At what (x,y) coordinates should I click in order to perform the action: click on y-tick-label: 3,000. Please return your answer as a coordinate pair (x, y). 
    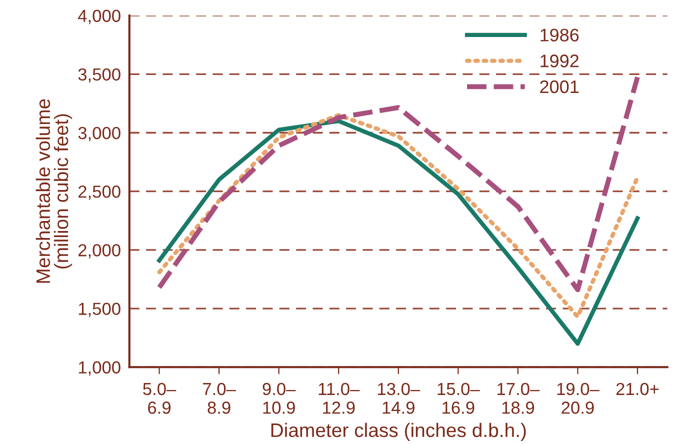
    Looking at the image, I should click on (99, 134).